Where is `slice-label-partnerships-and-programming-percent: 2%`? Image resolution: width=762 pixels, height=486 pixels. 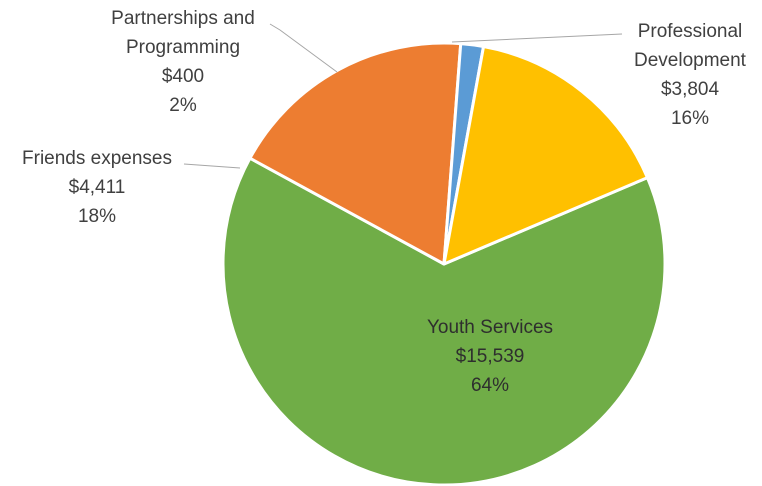 slice-label-partnerships-and-programming-percent: 2% is located at coordinates (183, 105).